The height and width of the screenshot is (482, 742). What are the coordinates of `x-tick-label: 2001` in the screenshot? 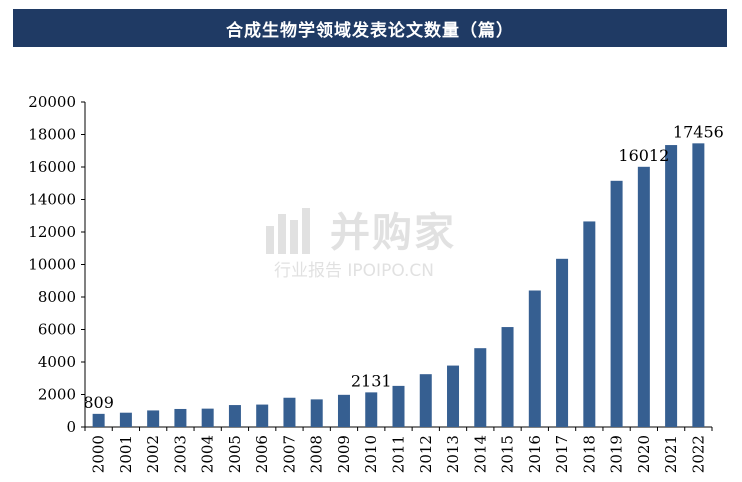 It's located at (126, 454).